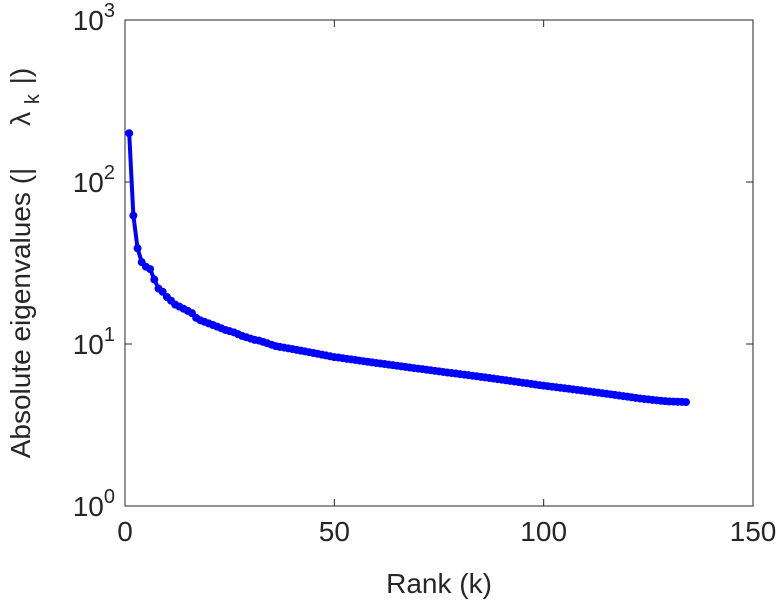 The image size is (783, 600). Describe the element at coordinates (334, 531) in the screenshot. I see `x-tick-label: 50` at that location.